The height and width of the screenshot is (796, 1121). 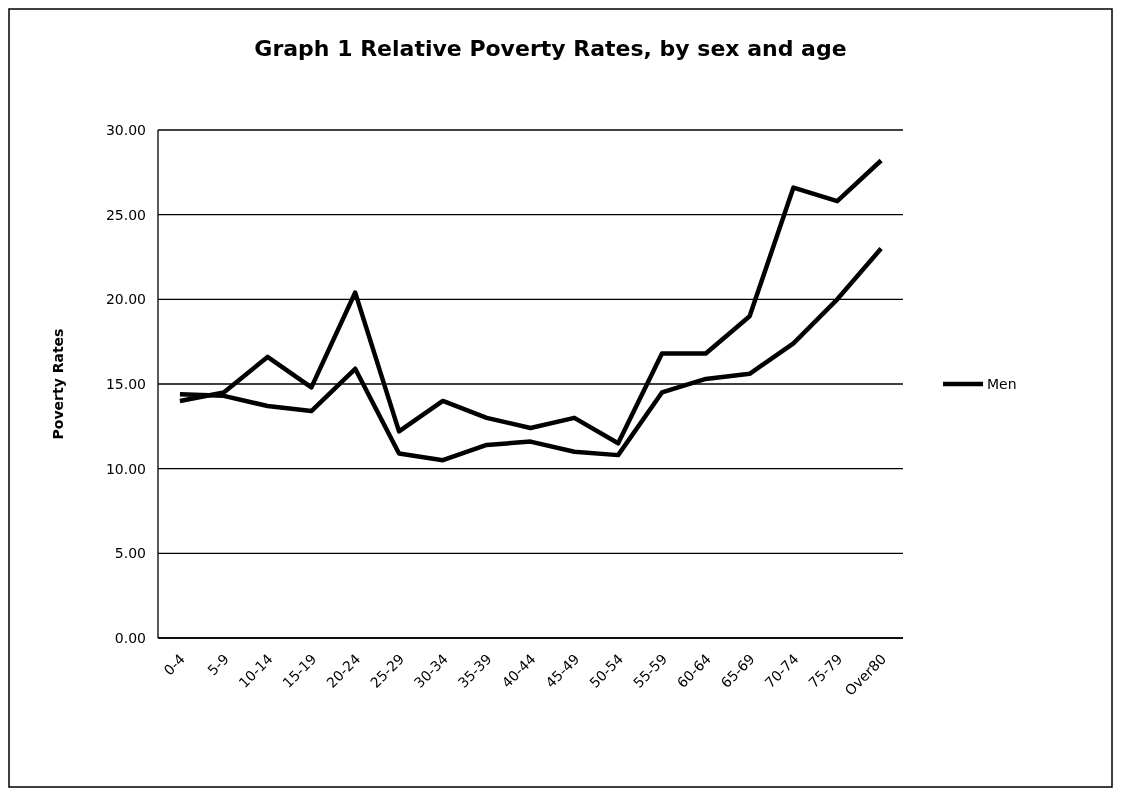 I want to click on y-tick-label: 0.00, so click(x=130, y=637).